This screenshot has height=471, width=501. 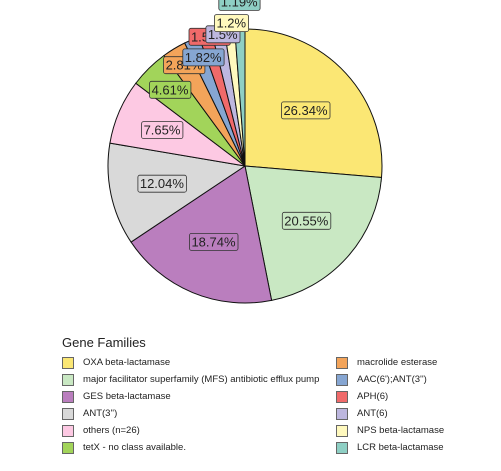 I want to click on legend-label: AAC(6');ANT(3''), so click(x=392, y=379).